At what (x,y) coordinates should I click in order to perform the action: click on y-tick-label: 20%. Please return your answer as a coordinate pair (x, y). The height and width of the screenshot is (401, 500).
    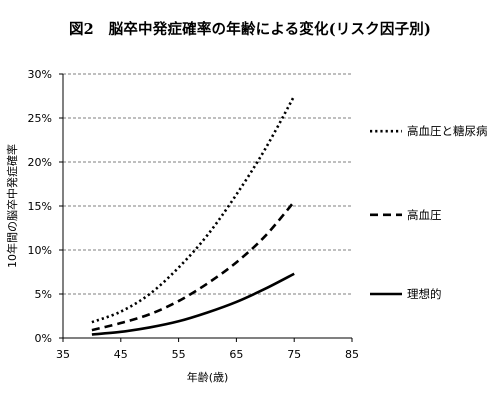
    Looking at the image, I should click on (40, 162).